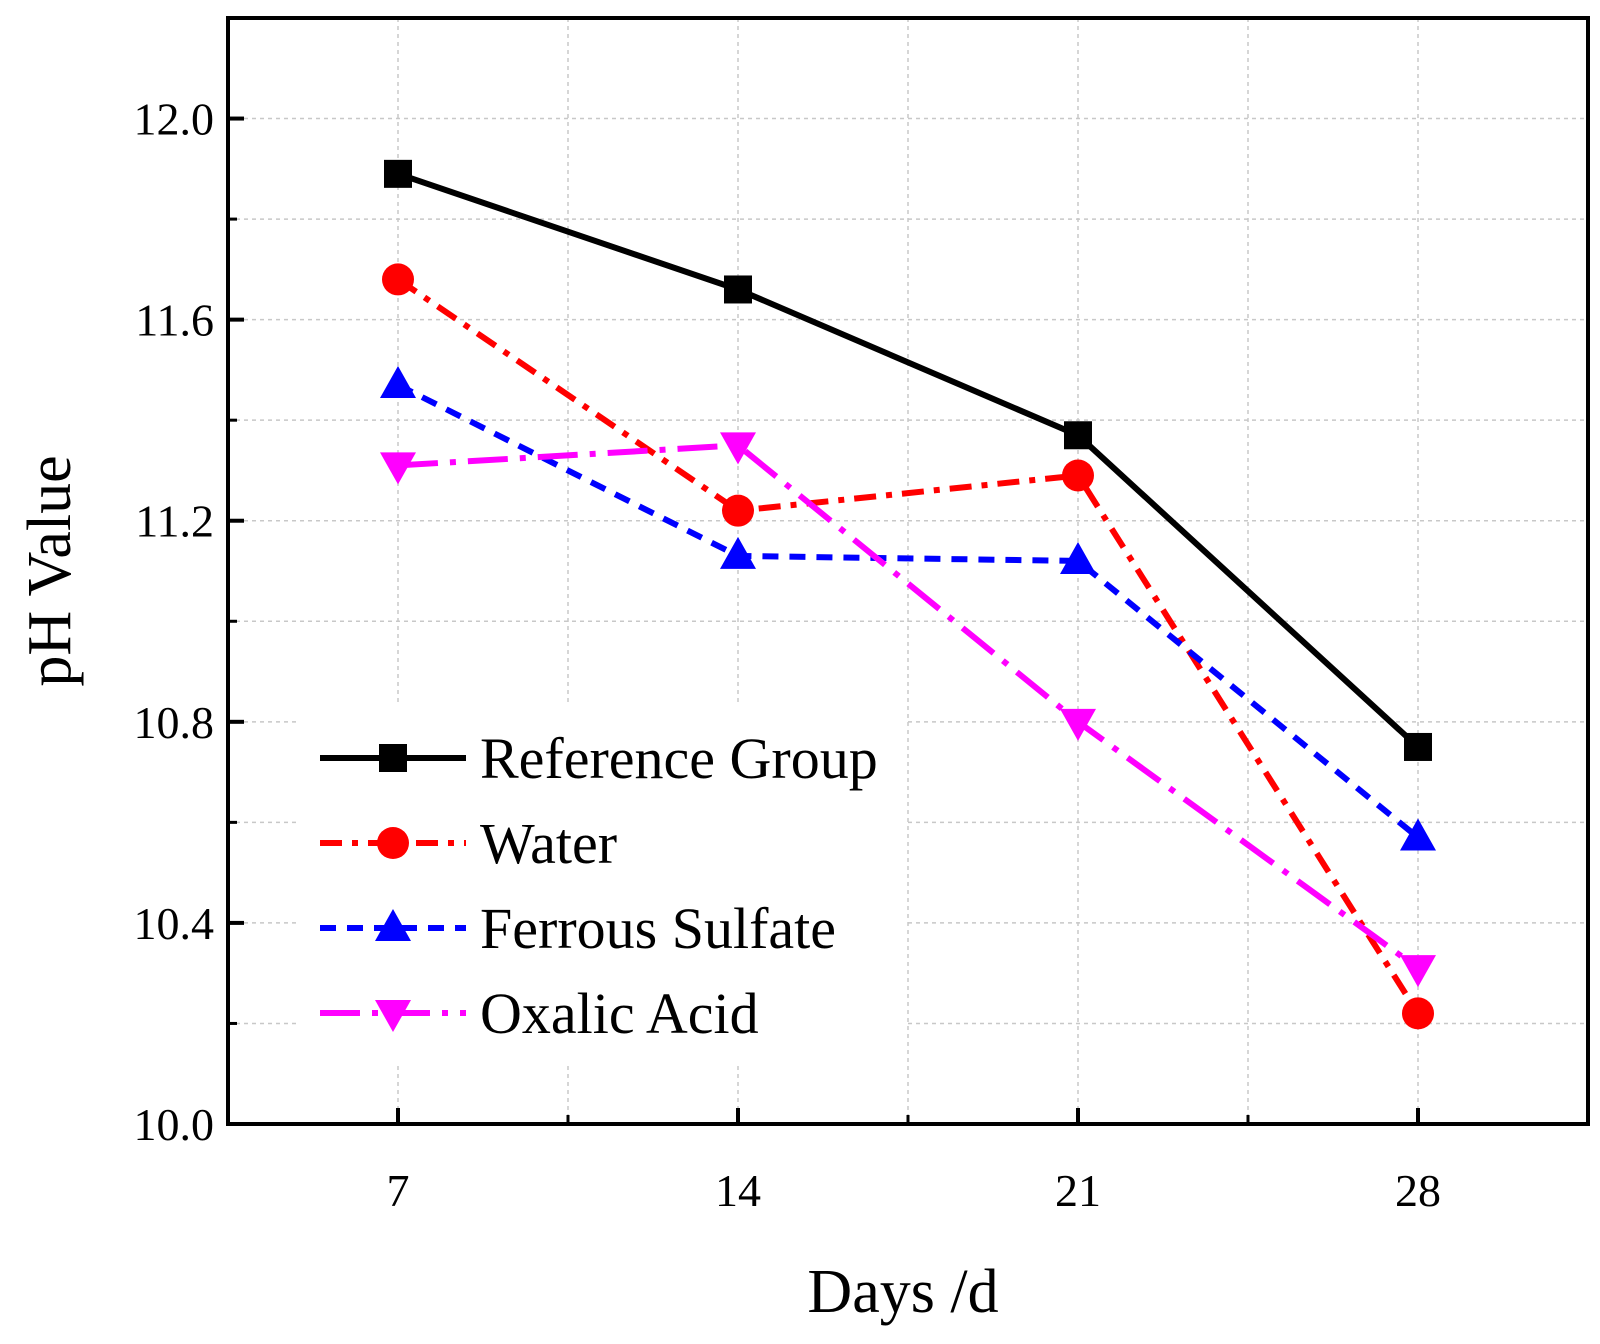  What do you see at coordinates (738, 1190) in the screenshot?
I see `x-tick-label: 14` at bounding box center [738, 1190].